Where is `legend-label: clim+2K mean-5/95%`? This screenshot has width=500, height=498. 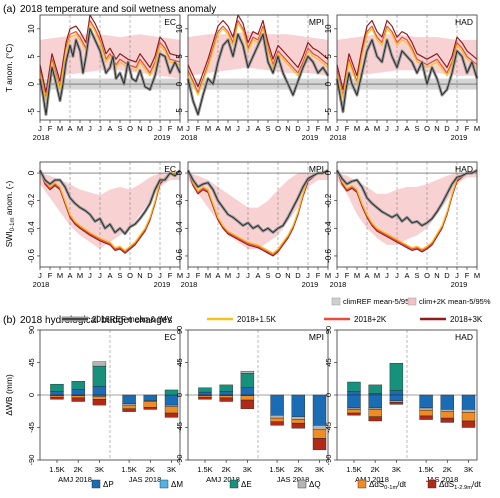
legend-label: clim+2K mean-5/95% is located at coordinates (455, 301).